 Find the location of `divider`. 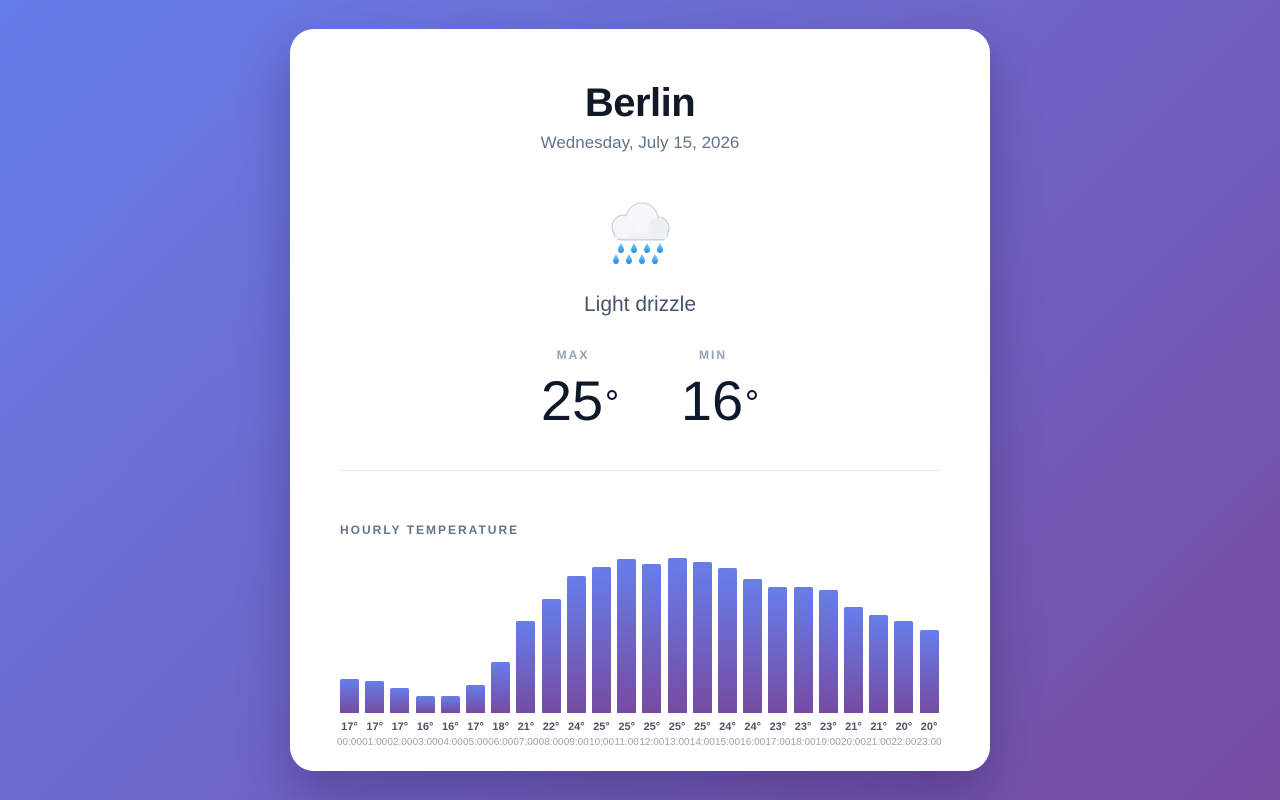

divider is located at coordinates (640, 470).